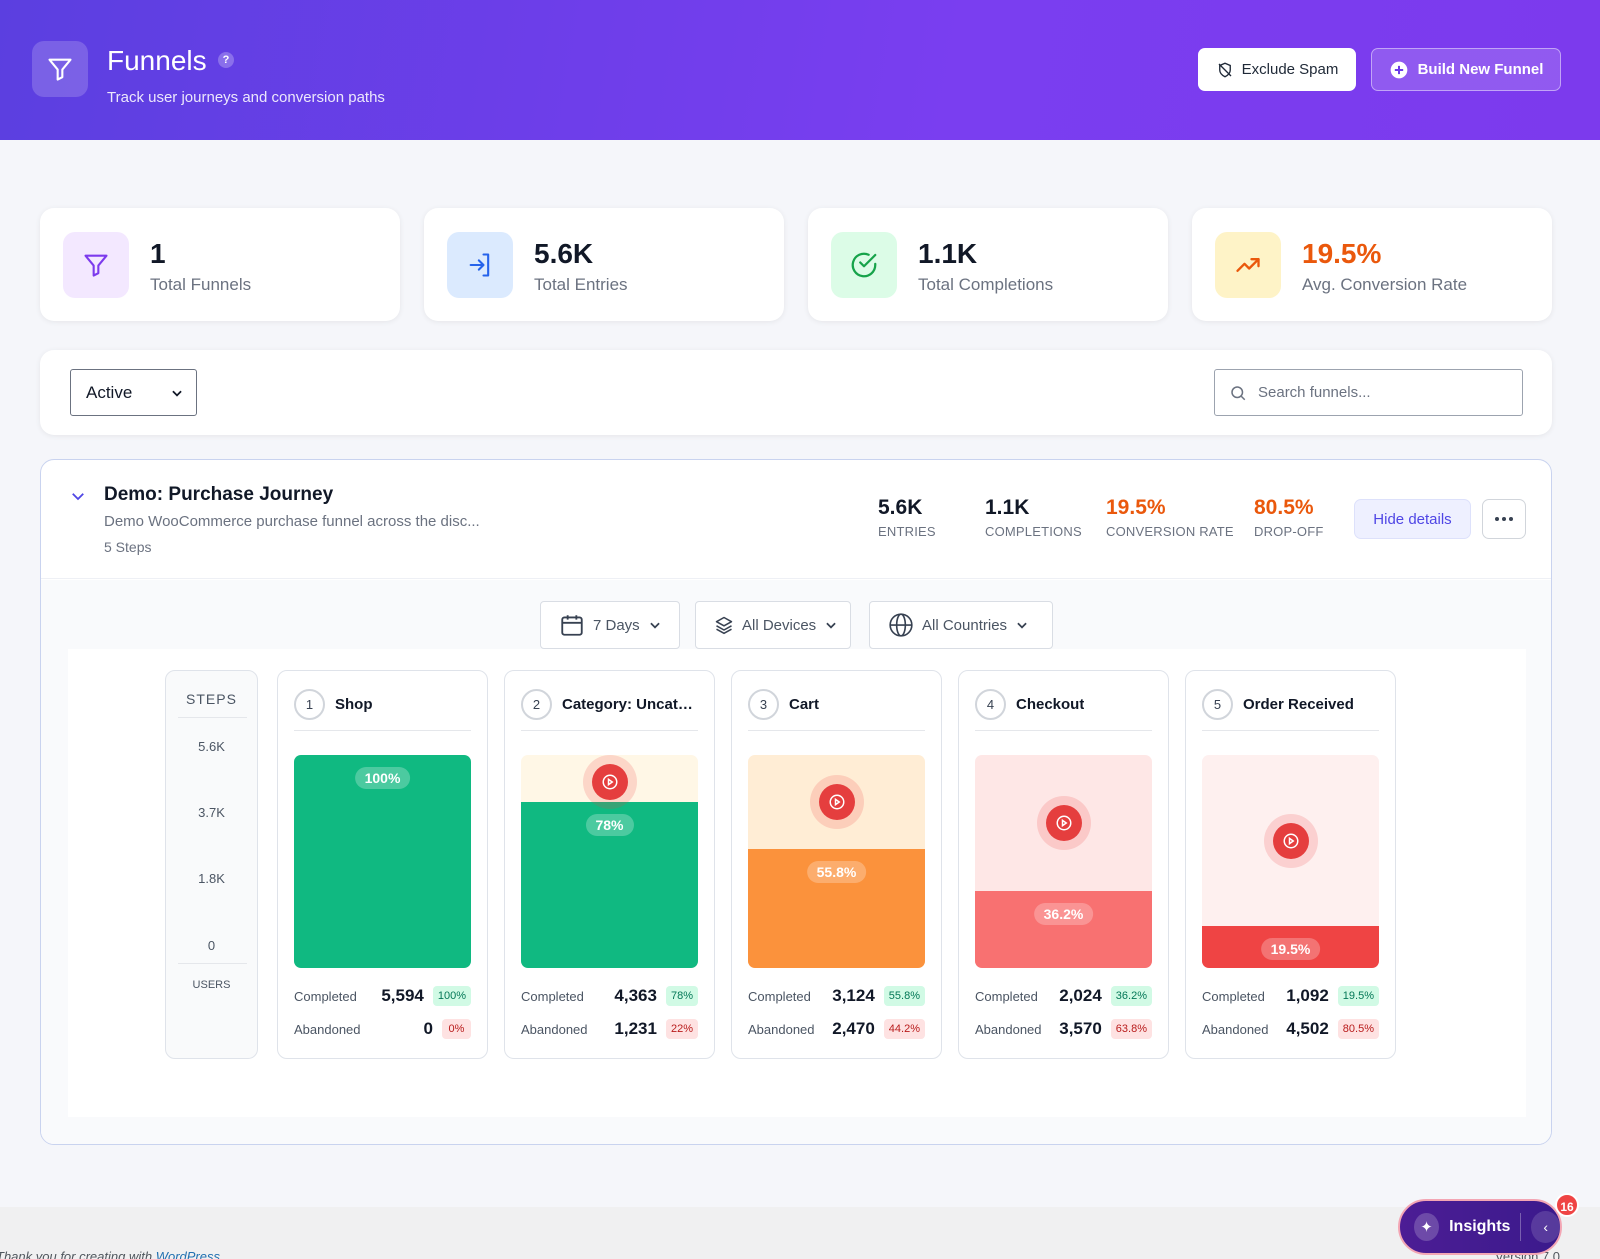  Describe the element at coordinates (1298, 704) in the screenshot. I see `step-name: Order Received` at that location.